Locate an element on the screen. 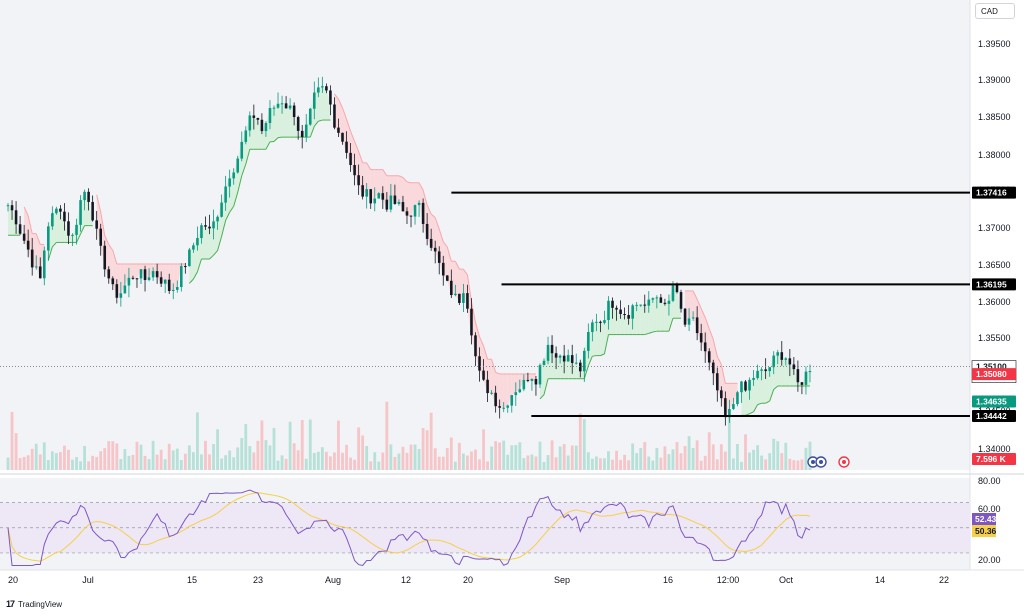  event-icons is located at coordinates (828, 462).